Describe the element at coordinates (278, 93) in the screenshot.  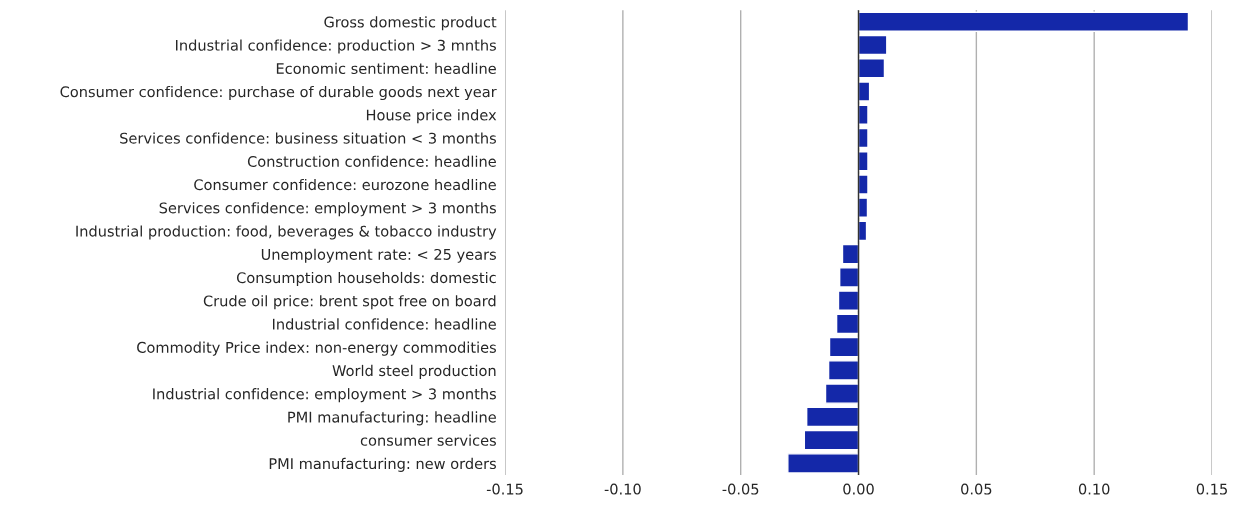
I see `y-tick-label: Consumer confidence: purchase of durable goods next year` at that location.